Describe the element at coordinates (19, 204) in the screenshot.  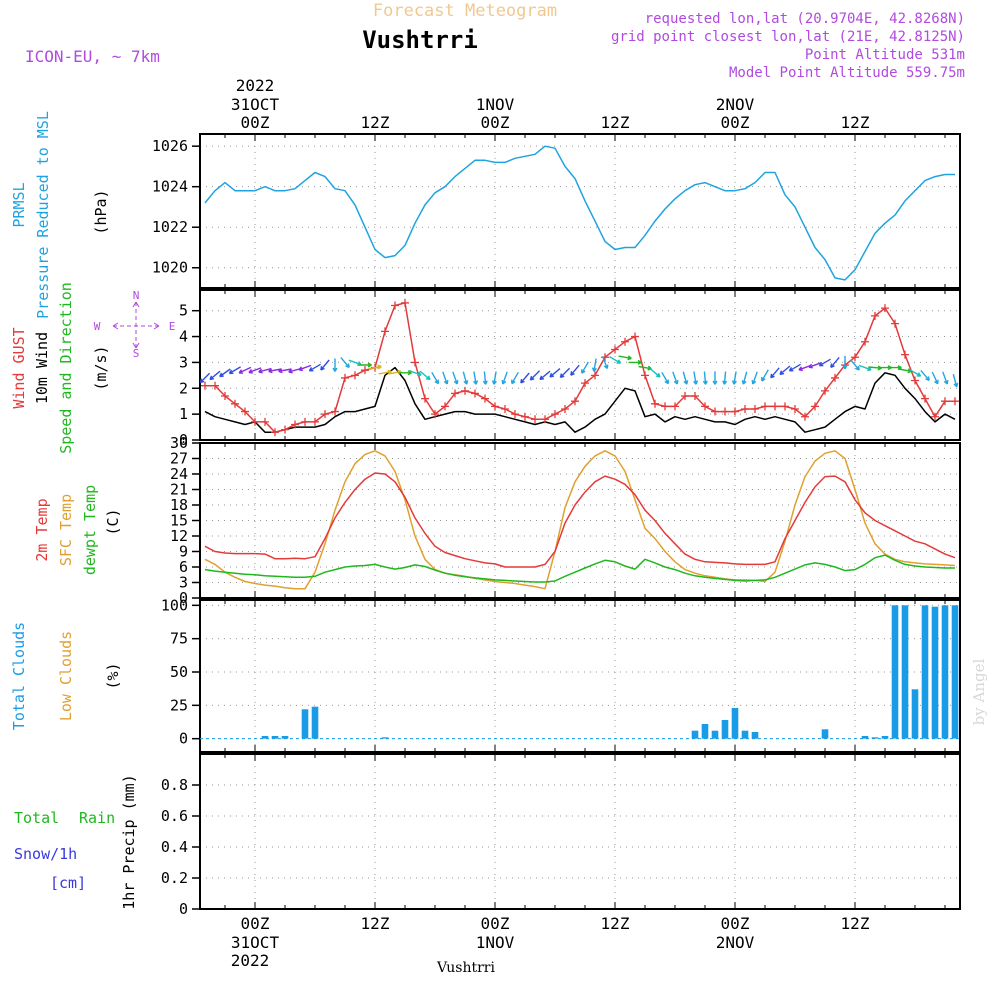
I see `pressure-label-1: PRMSL` at that location.